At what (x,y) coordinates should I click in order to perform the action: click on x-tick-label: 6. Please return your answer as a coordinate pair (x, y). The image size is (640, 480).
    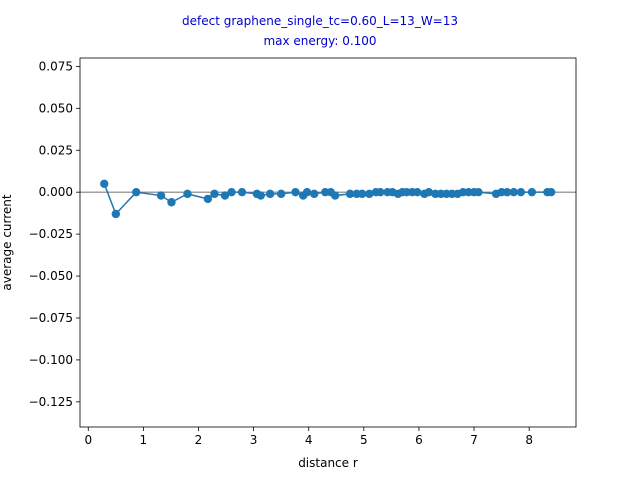
    Looking at the image, I should click on (419, 440).